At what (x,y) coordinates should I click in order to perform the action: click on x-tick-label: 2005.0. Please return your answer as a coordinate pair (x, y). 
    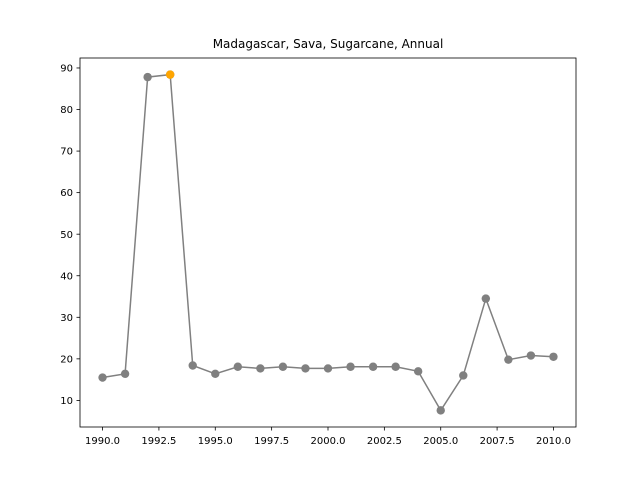
    Looking at the image, I should click on (440, 441).